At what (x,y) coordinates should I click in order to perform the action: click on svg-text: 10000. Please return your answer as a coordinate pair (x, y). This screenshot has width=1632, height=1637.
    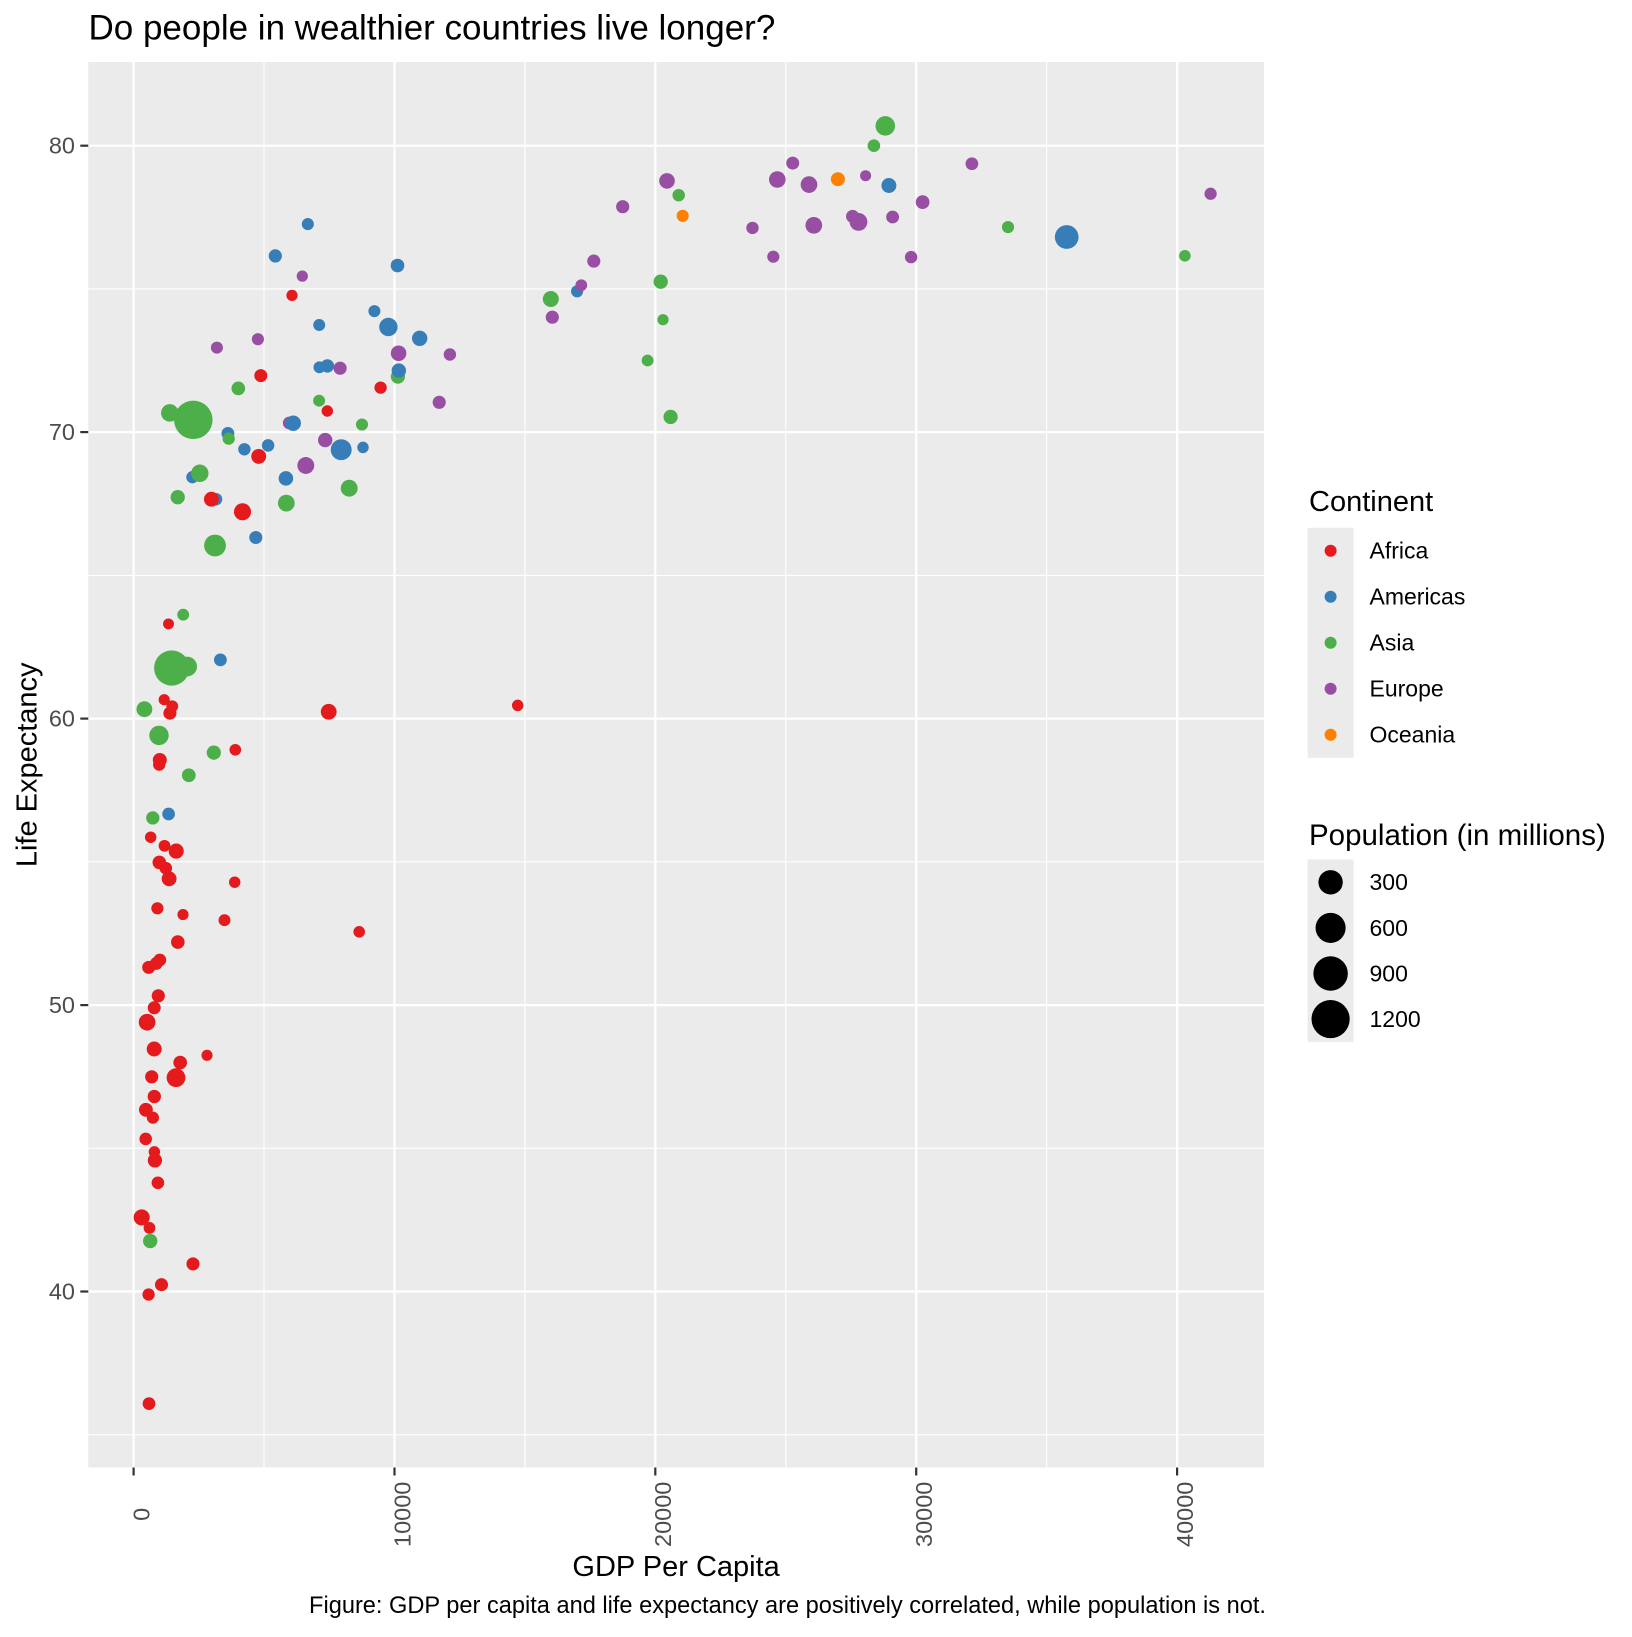
    Looking at the image, I should click on (402, 1514).